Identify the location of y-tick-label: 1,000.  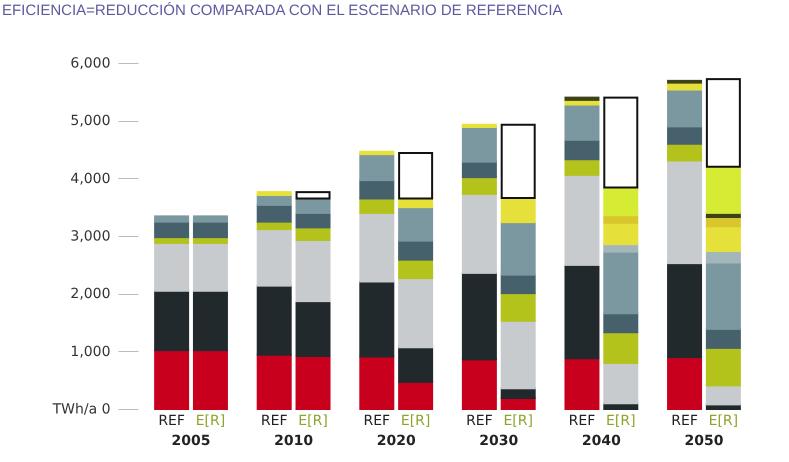
(90, 352).